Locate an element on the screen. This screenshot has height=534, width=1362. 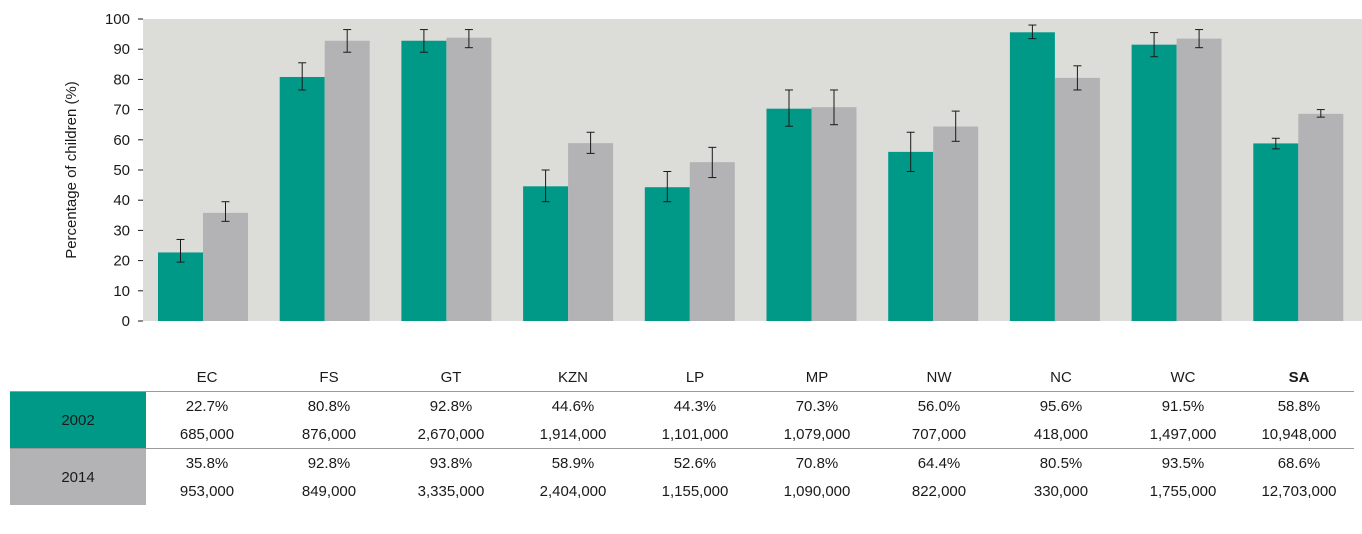
region-header: EC is located at coordinates (207, 377).